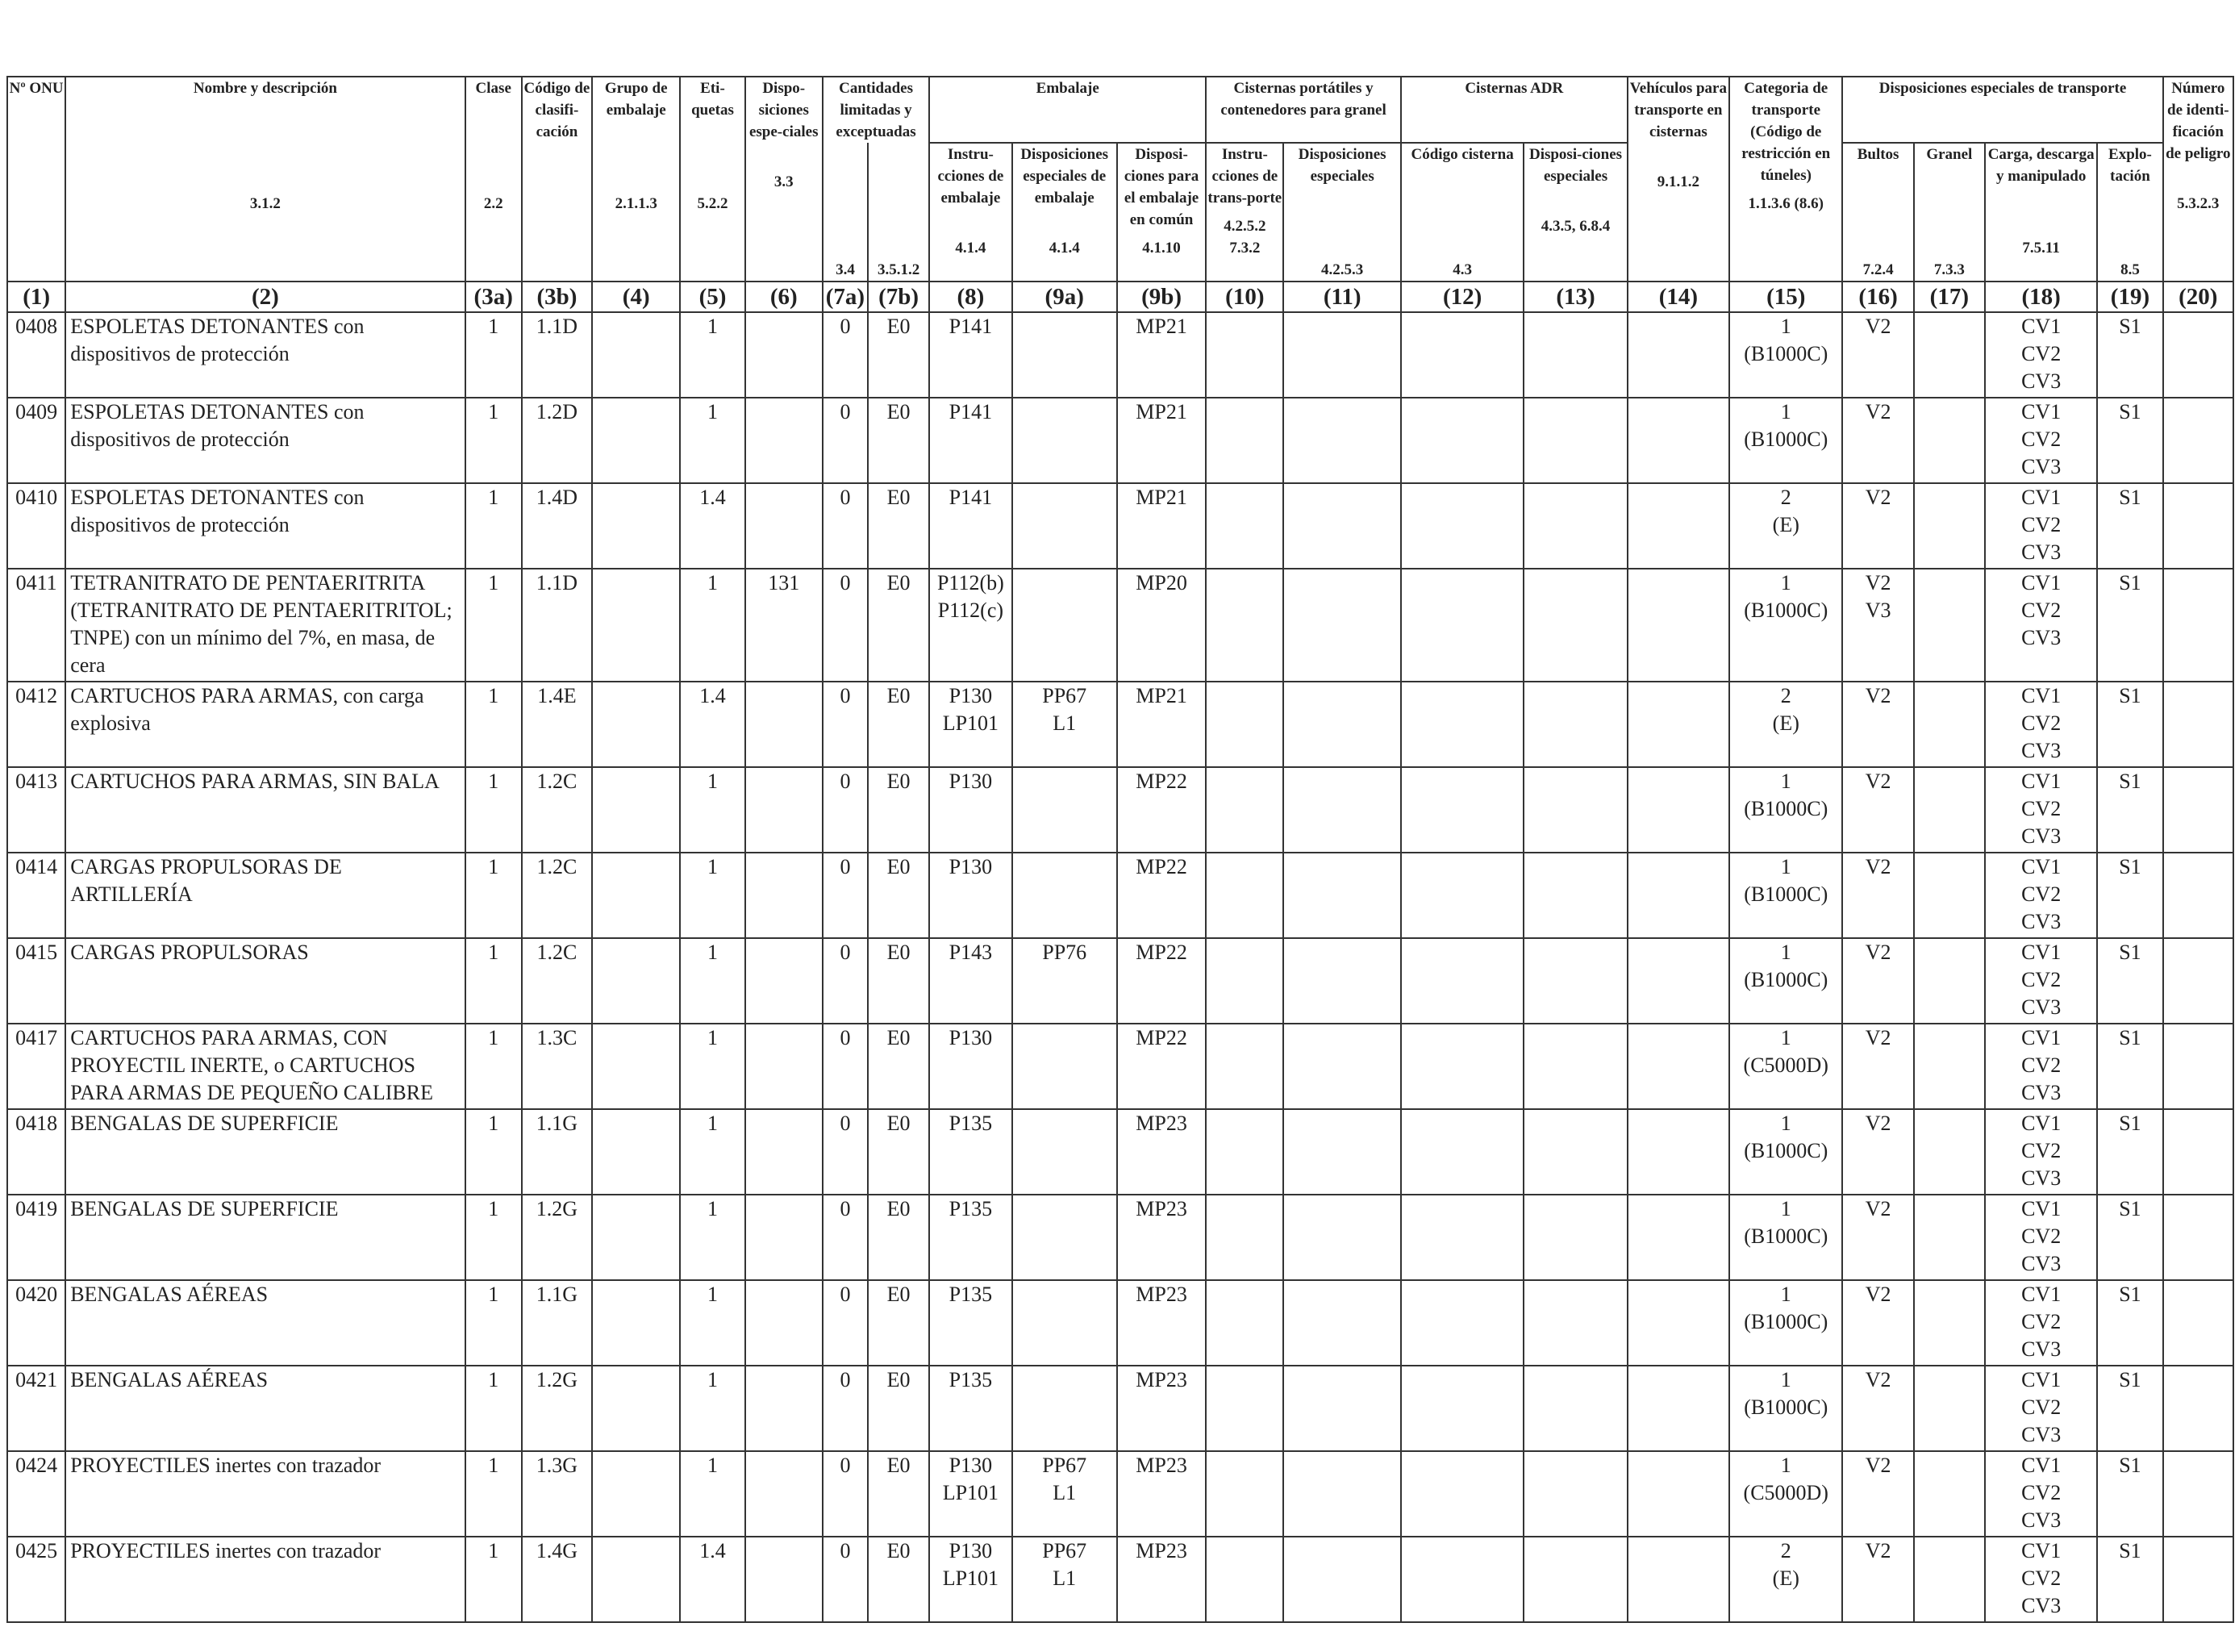 Image resolution: width=2239 pixels, height=1652 pixels. I want to click on classification-code-cell: 1.2C, so click(557, 896).